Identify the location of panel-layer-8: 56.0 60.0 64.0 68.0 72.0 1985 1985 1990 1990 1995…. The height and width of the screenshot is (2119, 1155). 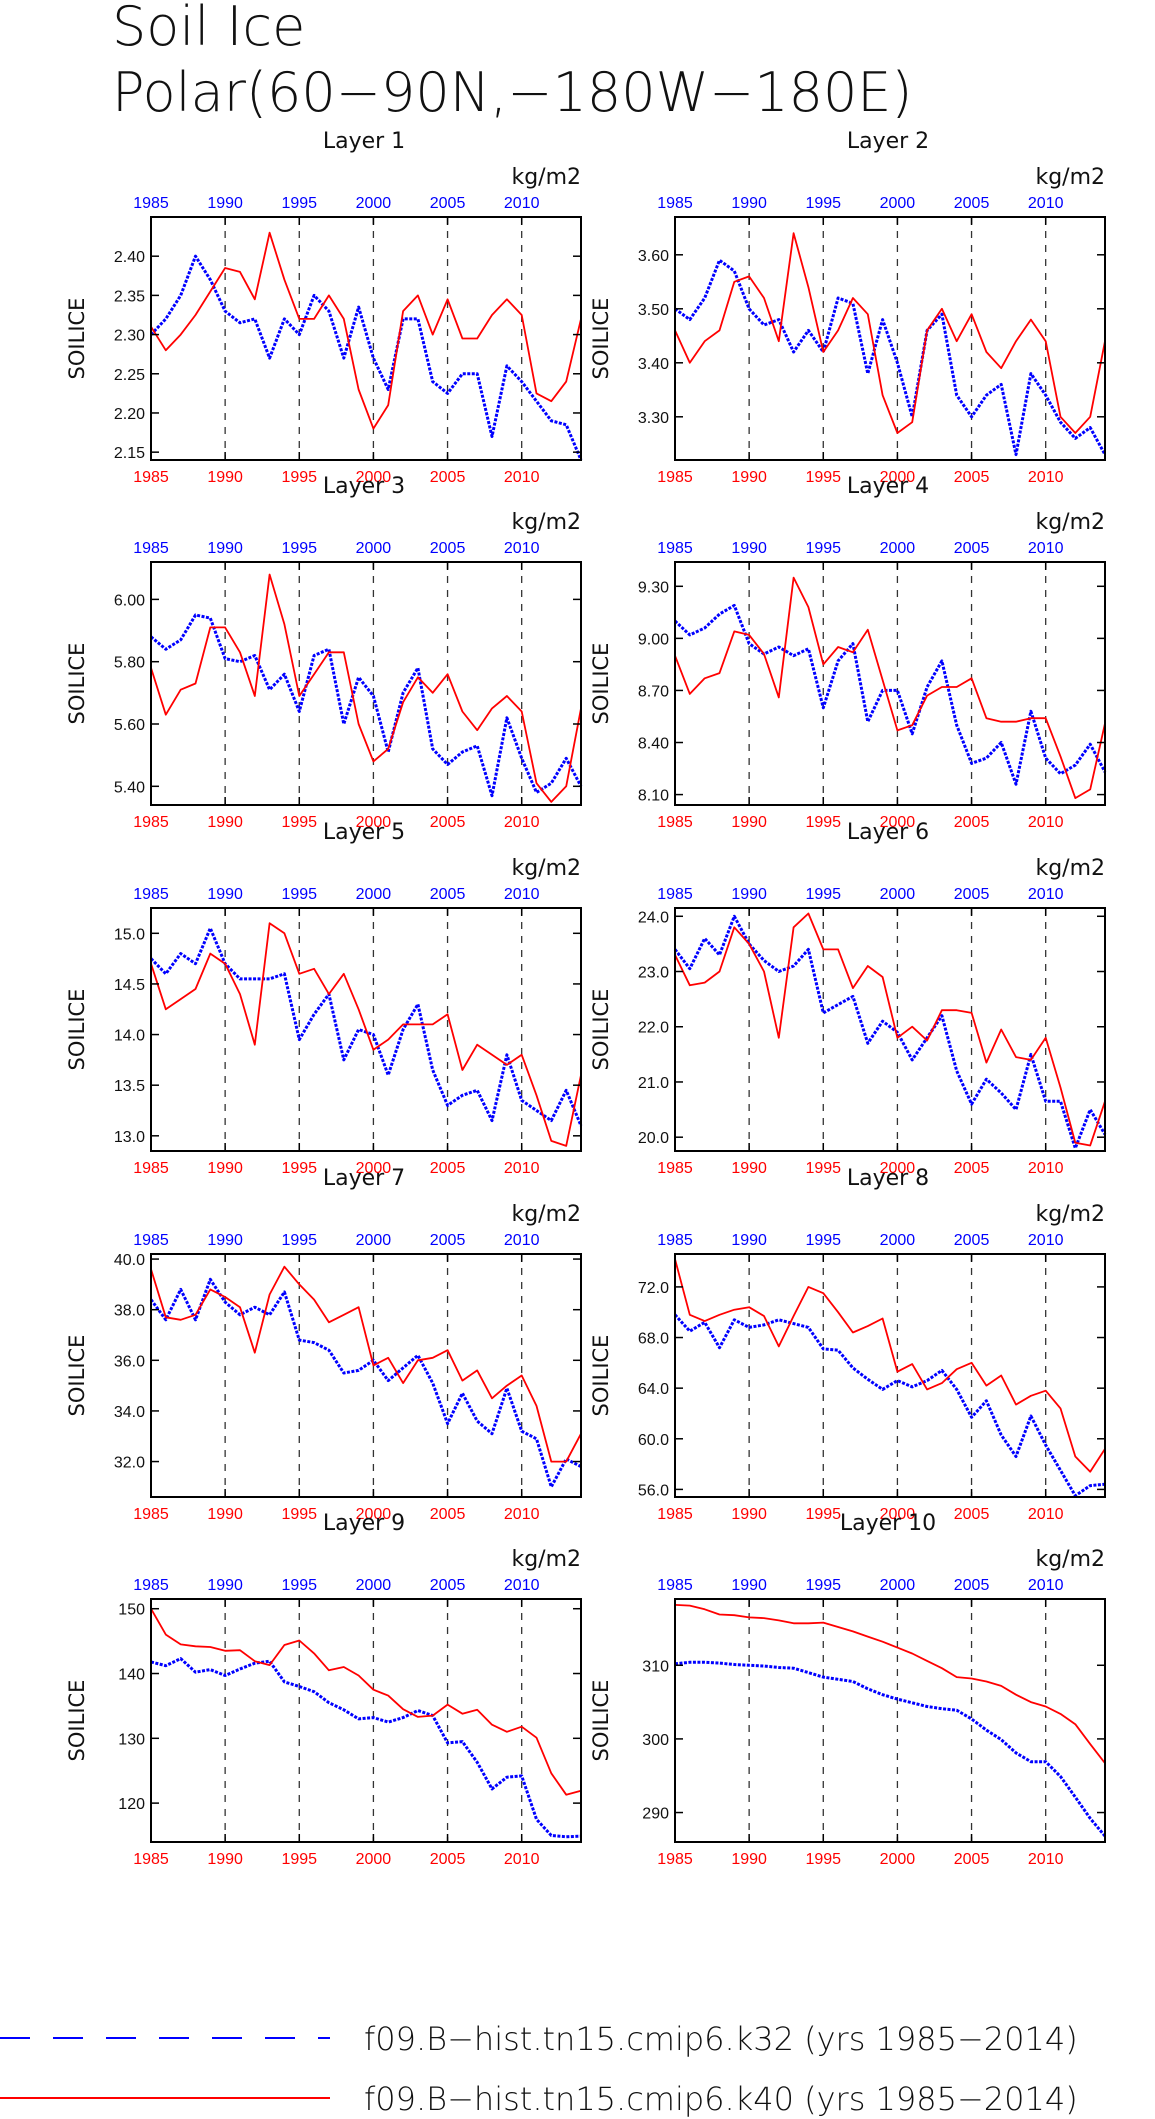
(847, 1344).